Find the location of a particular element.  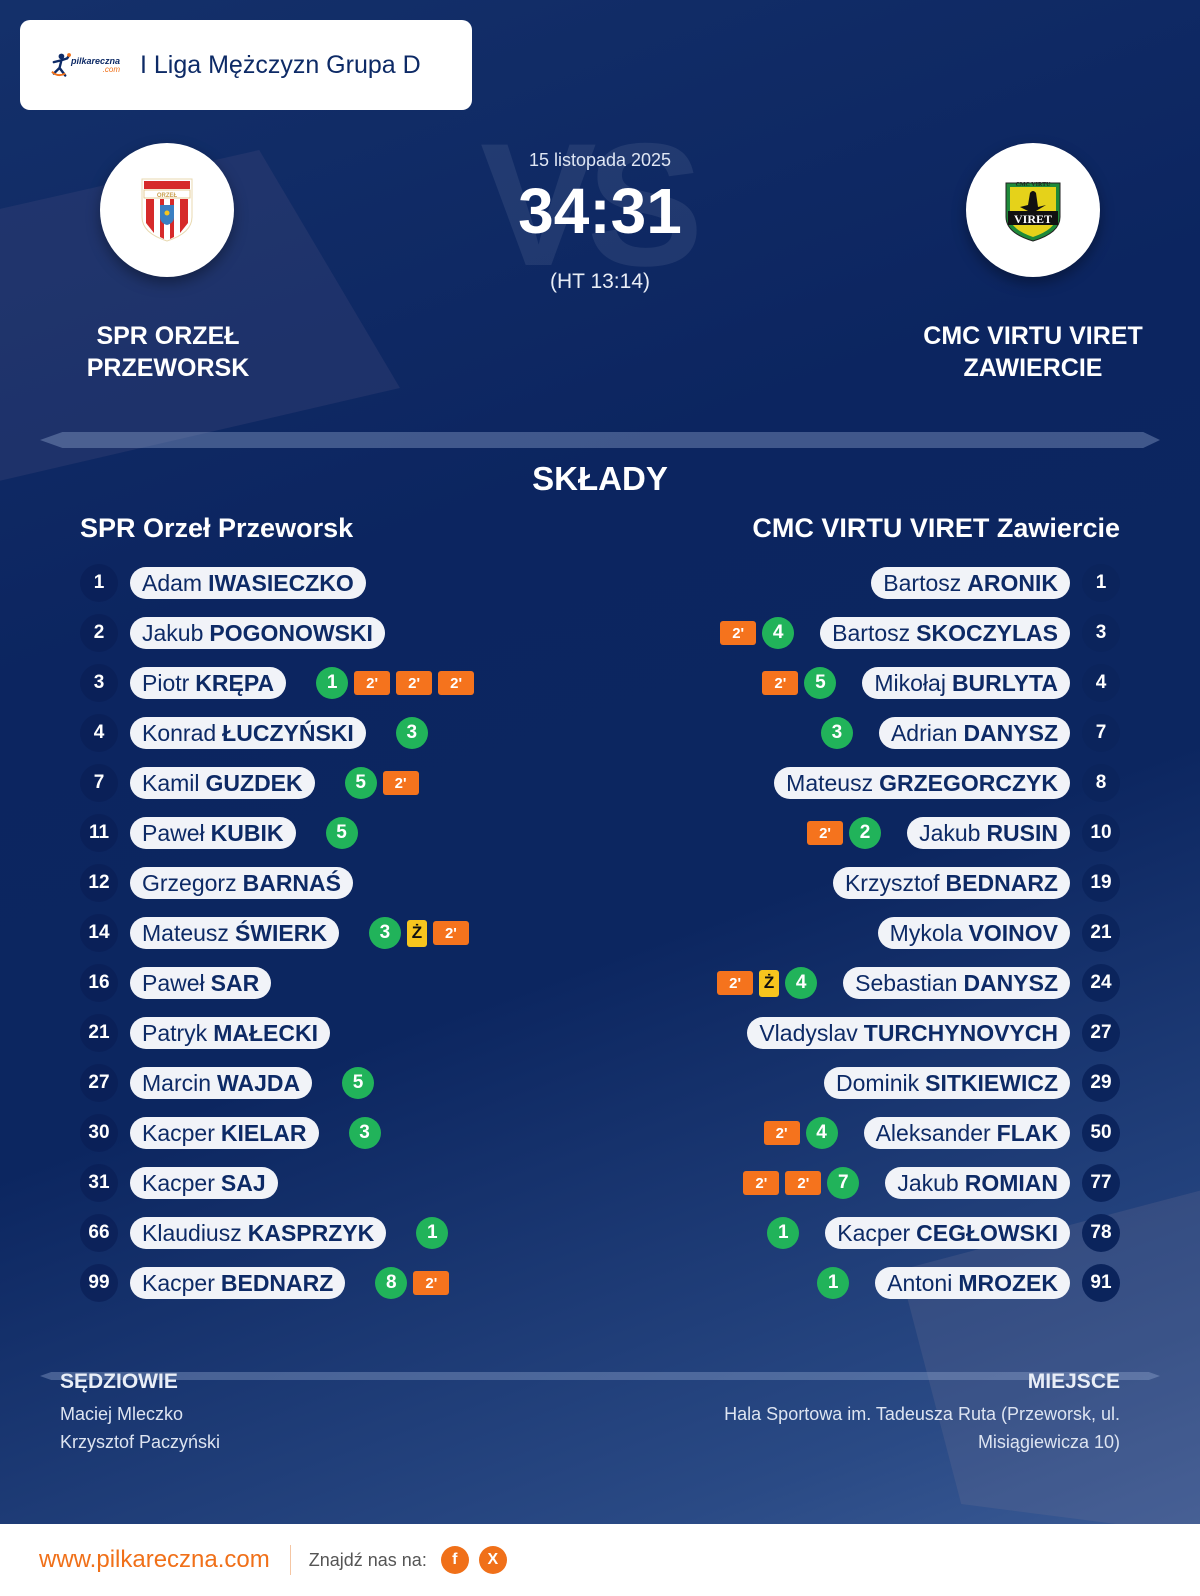

referee-name: Maciej Mleczko is located at coordinates (122, 1414).